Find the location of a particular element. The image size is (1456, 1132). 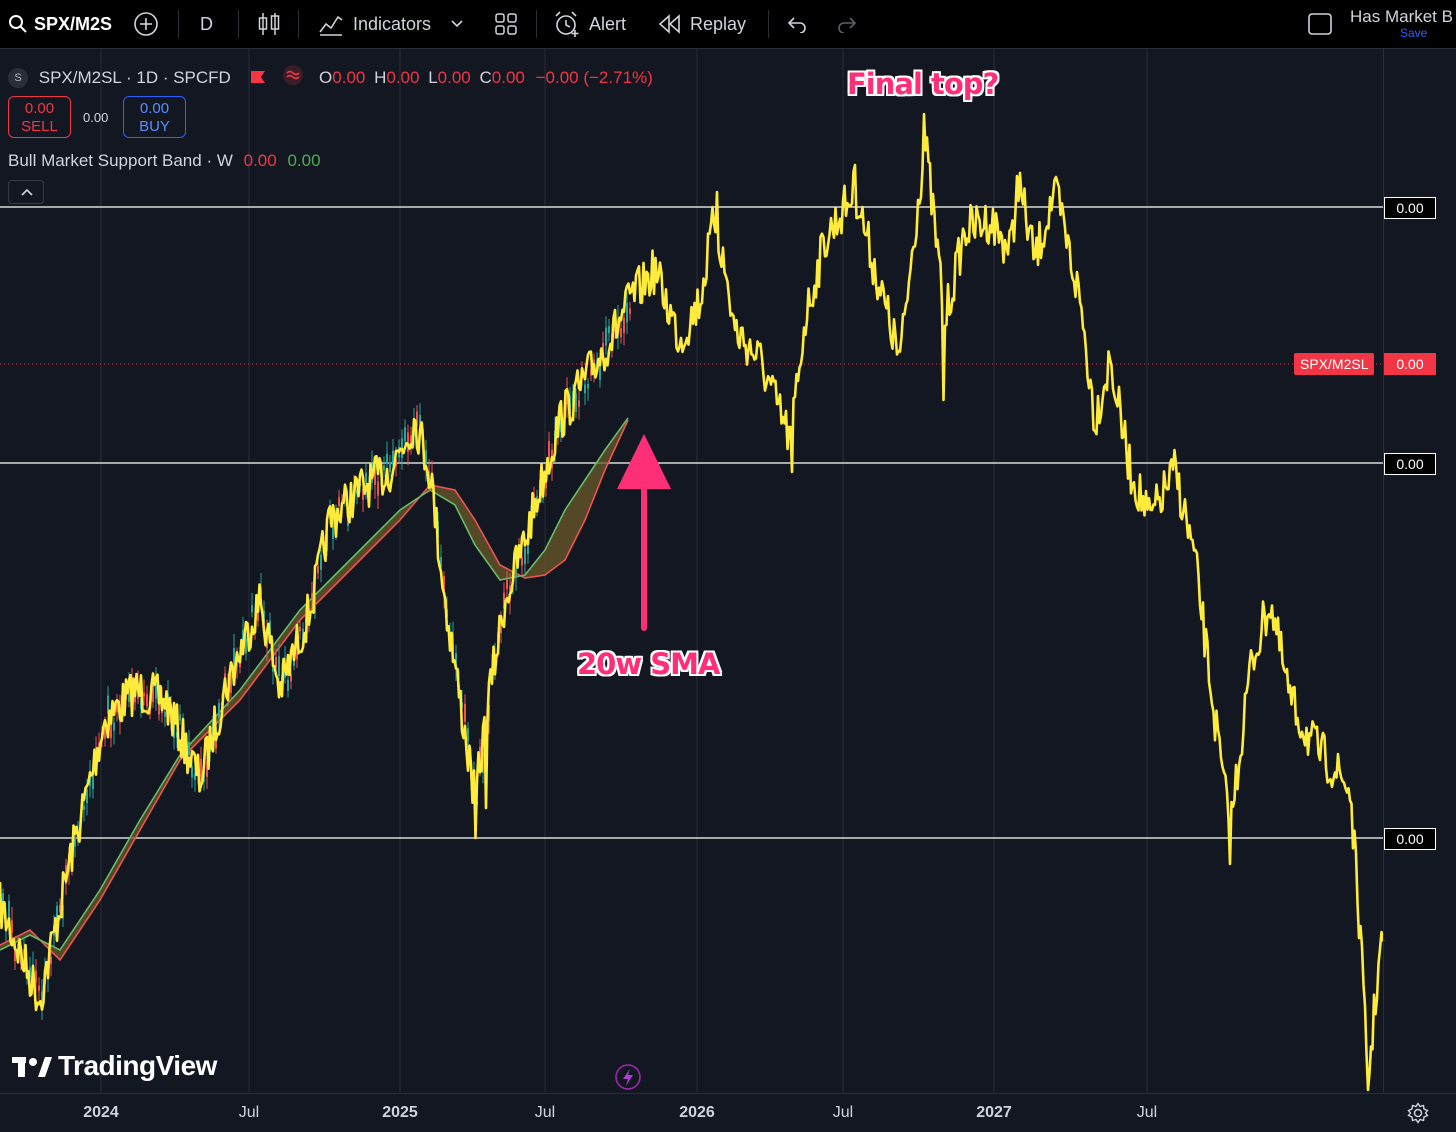

plus-circle-icon is located at coordinates (146, 24).